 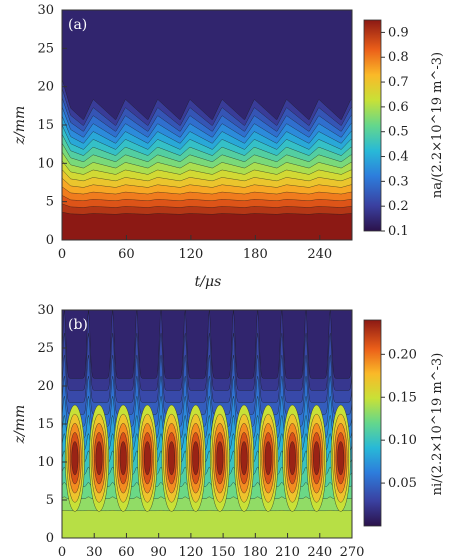 I want to click on x-tick-label: 210, so click(x=287, y=551).